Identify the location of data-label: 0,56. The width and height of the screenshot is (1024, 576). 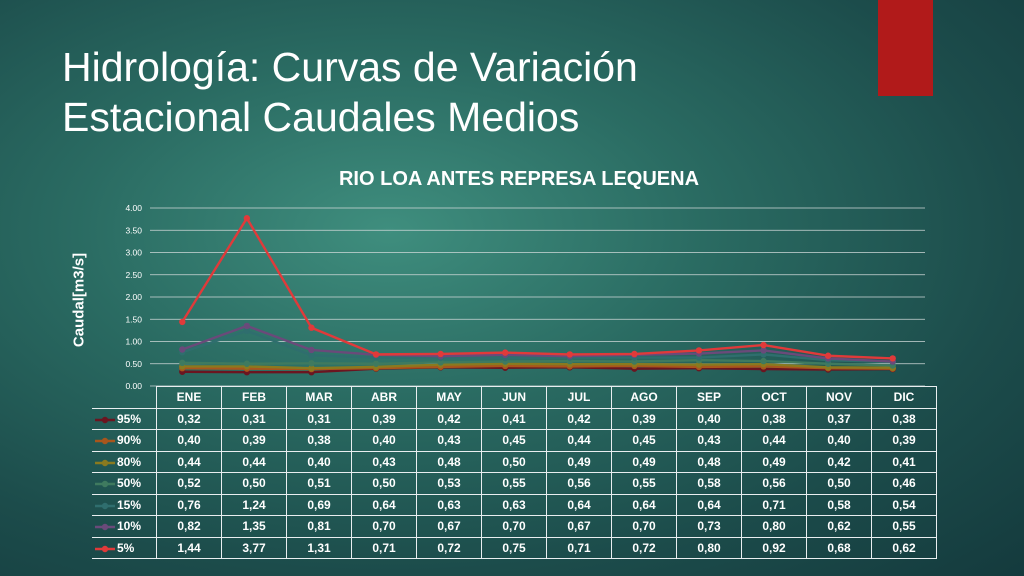
(774, 483).